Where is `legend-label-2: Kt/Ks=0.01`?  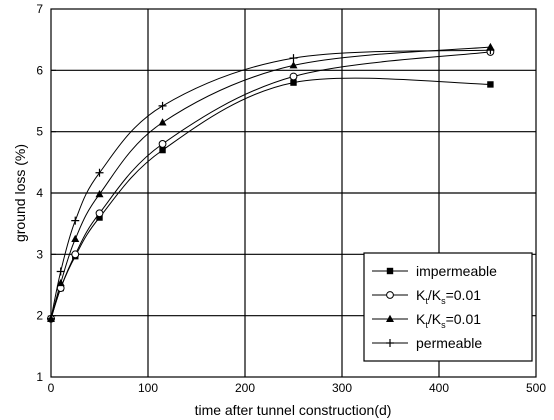 legend-label-2: Kt/Ks=0.01 is located at coordinates (448, 296).